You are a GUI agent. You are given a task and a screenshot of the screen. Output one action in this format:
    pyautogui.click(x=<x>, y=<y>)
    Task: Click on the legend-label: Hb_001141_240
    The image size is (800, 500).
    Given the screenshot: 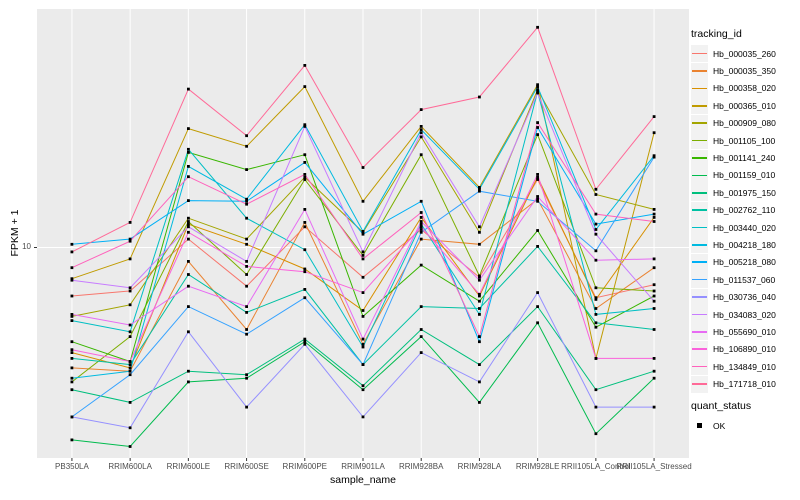 What is the action you would take?
    pyautogui.click(x=744, y=158)
    